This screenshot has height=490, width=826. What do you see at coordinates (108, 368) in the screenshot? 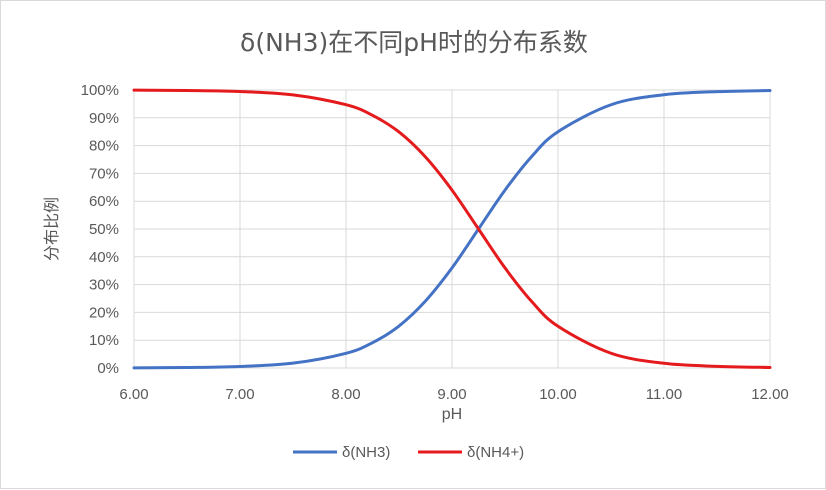
I see `y-tick-label: 0%` at bounding box center [108, 368].